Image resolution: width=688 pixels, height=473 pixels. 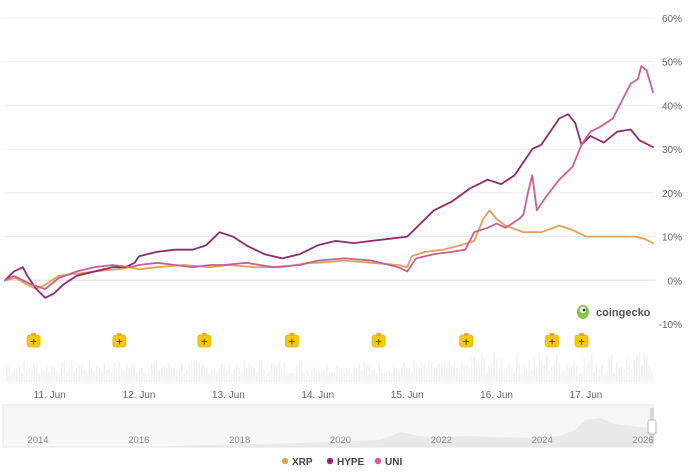 I want to click on legend-item-hype: HYPE, so click(x=345, y=462).